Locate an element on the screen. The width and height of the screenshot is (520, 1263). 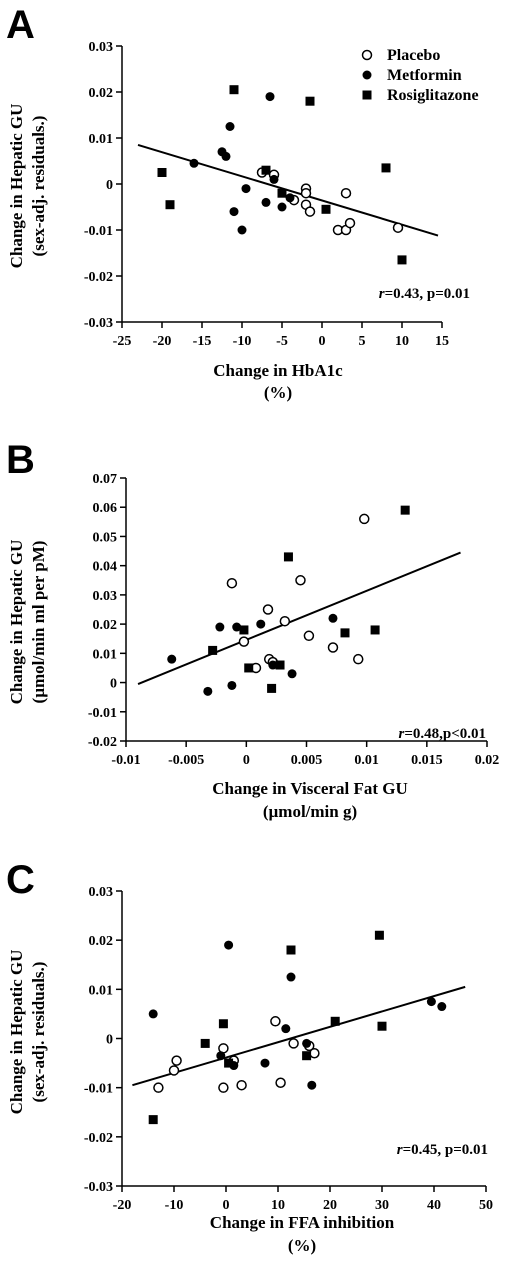
x-tick-label: 15 is located at coordinates (442, 341).